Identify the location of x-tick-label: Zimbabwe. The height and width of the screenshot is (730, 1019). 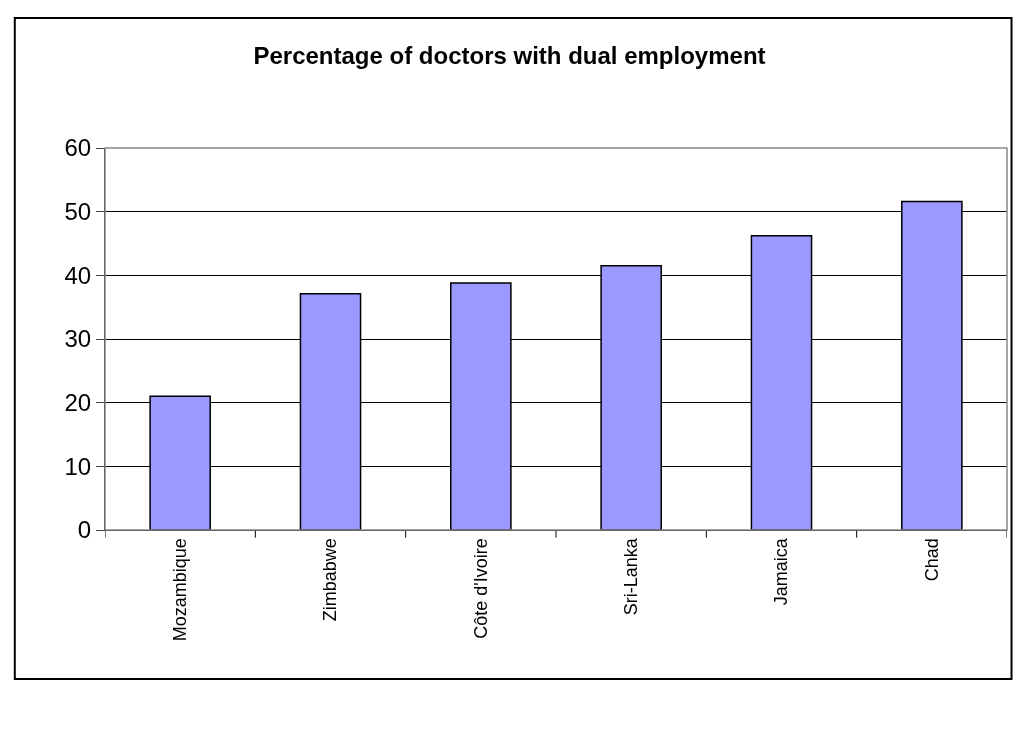
(330, 580).